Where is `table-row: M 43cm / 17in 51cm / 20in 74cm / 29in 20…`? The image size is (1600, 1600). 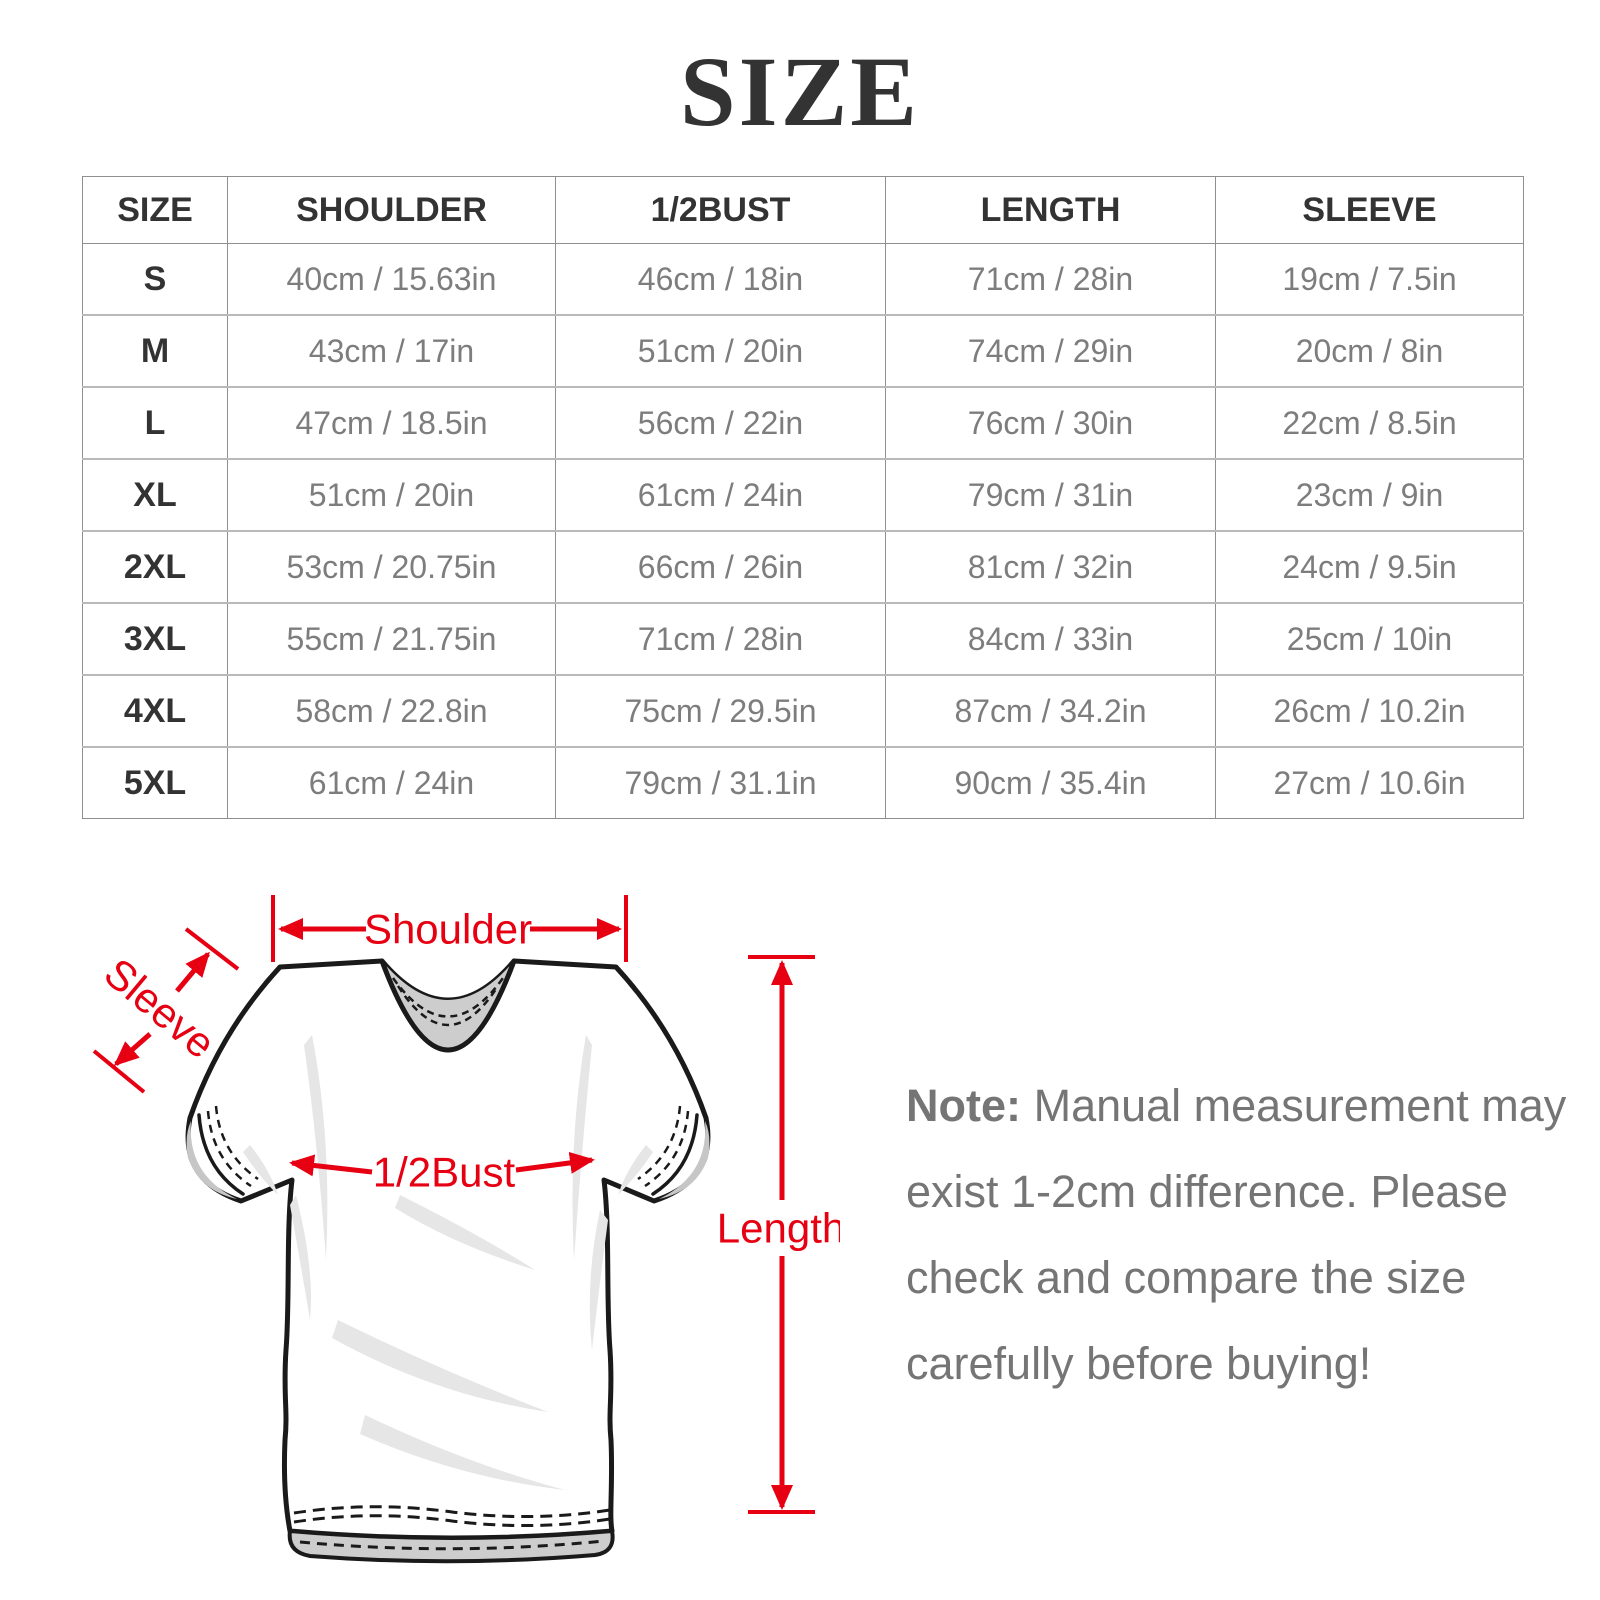
table-row: M 43cm / 17in 51cm / 20in 74cm / 29in 20… is located at coordinates (803, 351).